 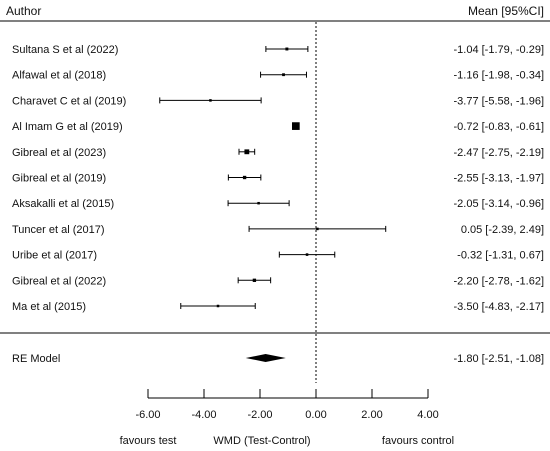 What do you see at coordinates (499, 307) in the screenshot?
I see `study-estimate-text: -3.50 [-4.83, -2.17]` at bounding box center [499, 307].